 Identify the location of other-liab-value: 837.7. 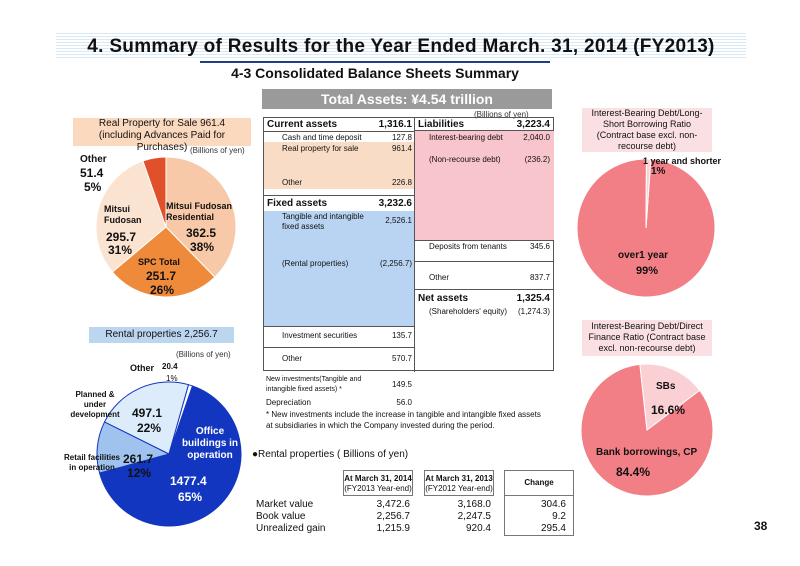
(539, 277).